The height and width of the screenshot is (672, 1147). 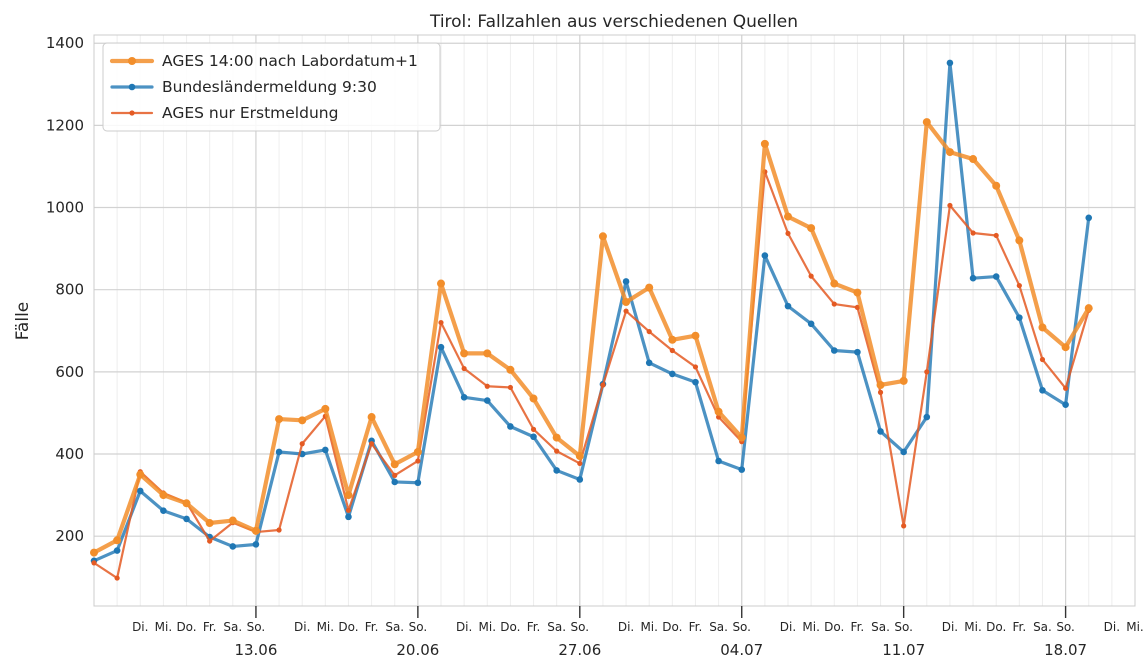 I want to click on x-date-tick-label: 18.07, so click(x=1065, y=650).